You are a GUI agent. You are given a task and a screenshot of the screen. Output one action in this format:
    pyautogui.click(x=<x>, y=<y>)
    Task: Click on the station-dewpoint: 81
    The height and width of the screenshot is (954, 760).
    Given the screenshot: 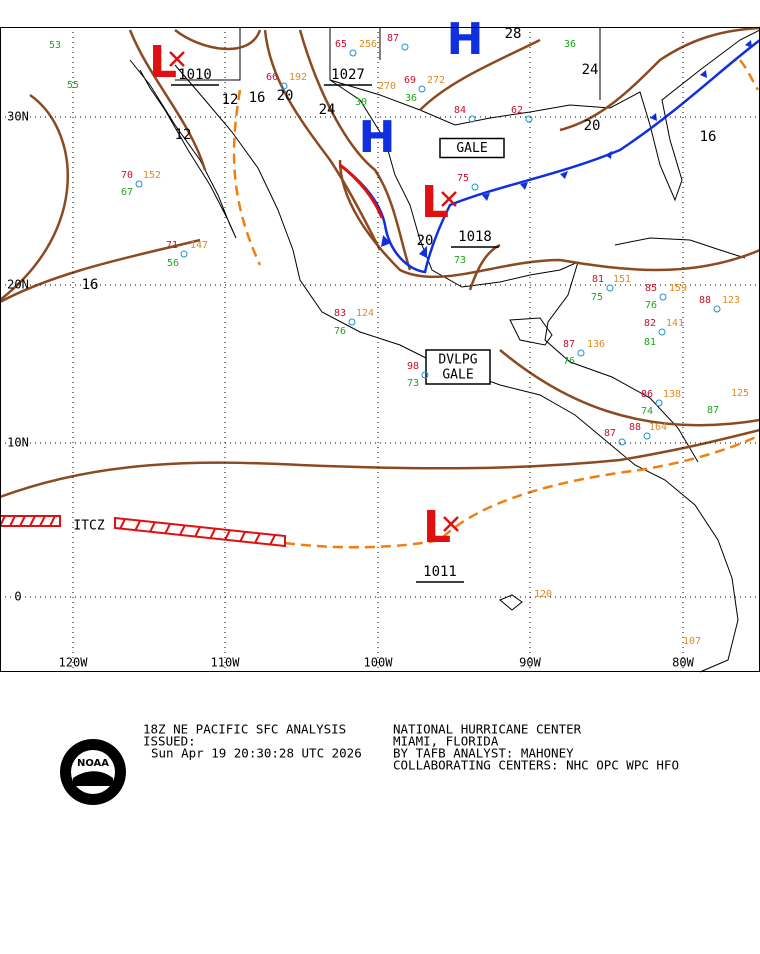 What is the action you would take?
    pyautogui.click(x=650, y=342)
    